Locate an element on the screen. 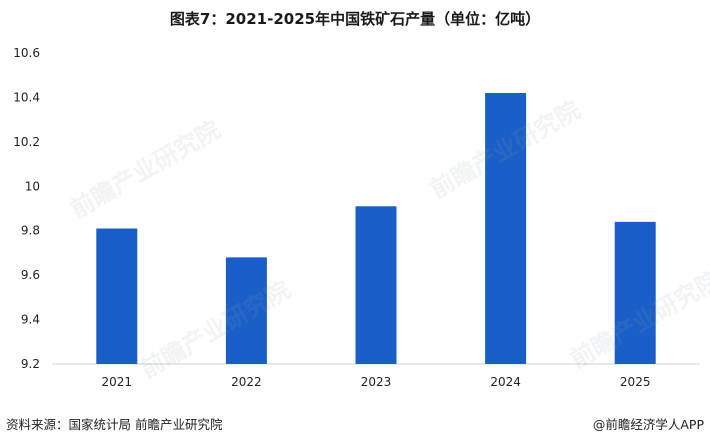 The height and width of the screenshot is (442, 710). y-tick-label: 9.6 is located at coordinates (30, 275).